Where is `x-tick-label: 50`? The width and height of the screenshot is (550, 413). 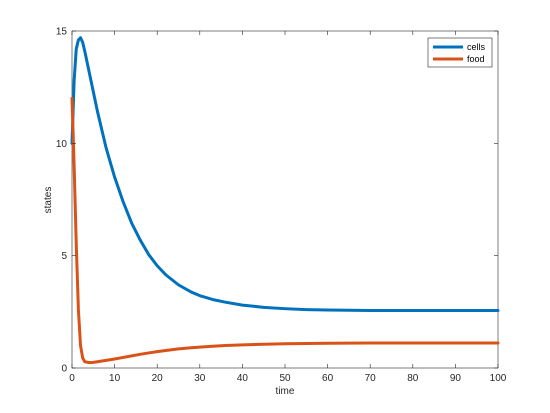 x-tick-label: 50 is located at coordinates (285, 378).